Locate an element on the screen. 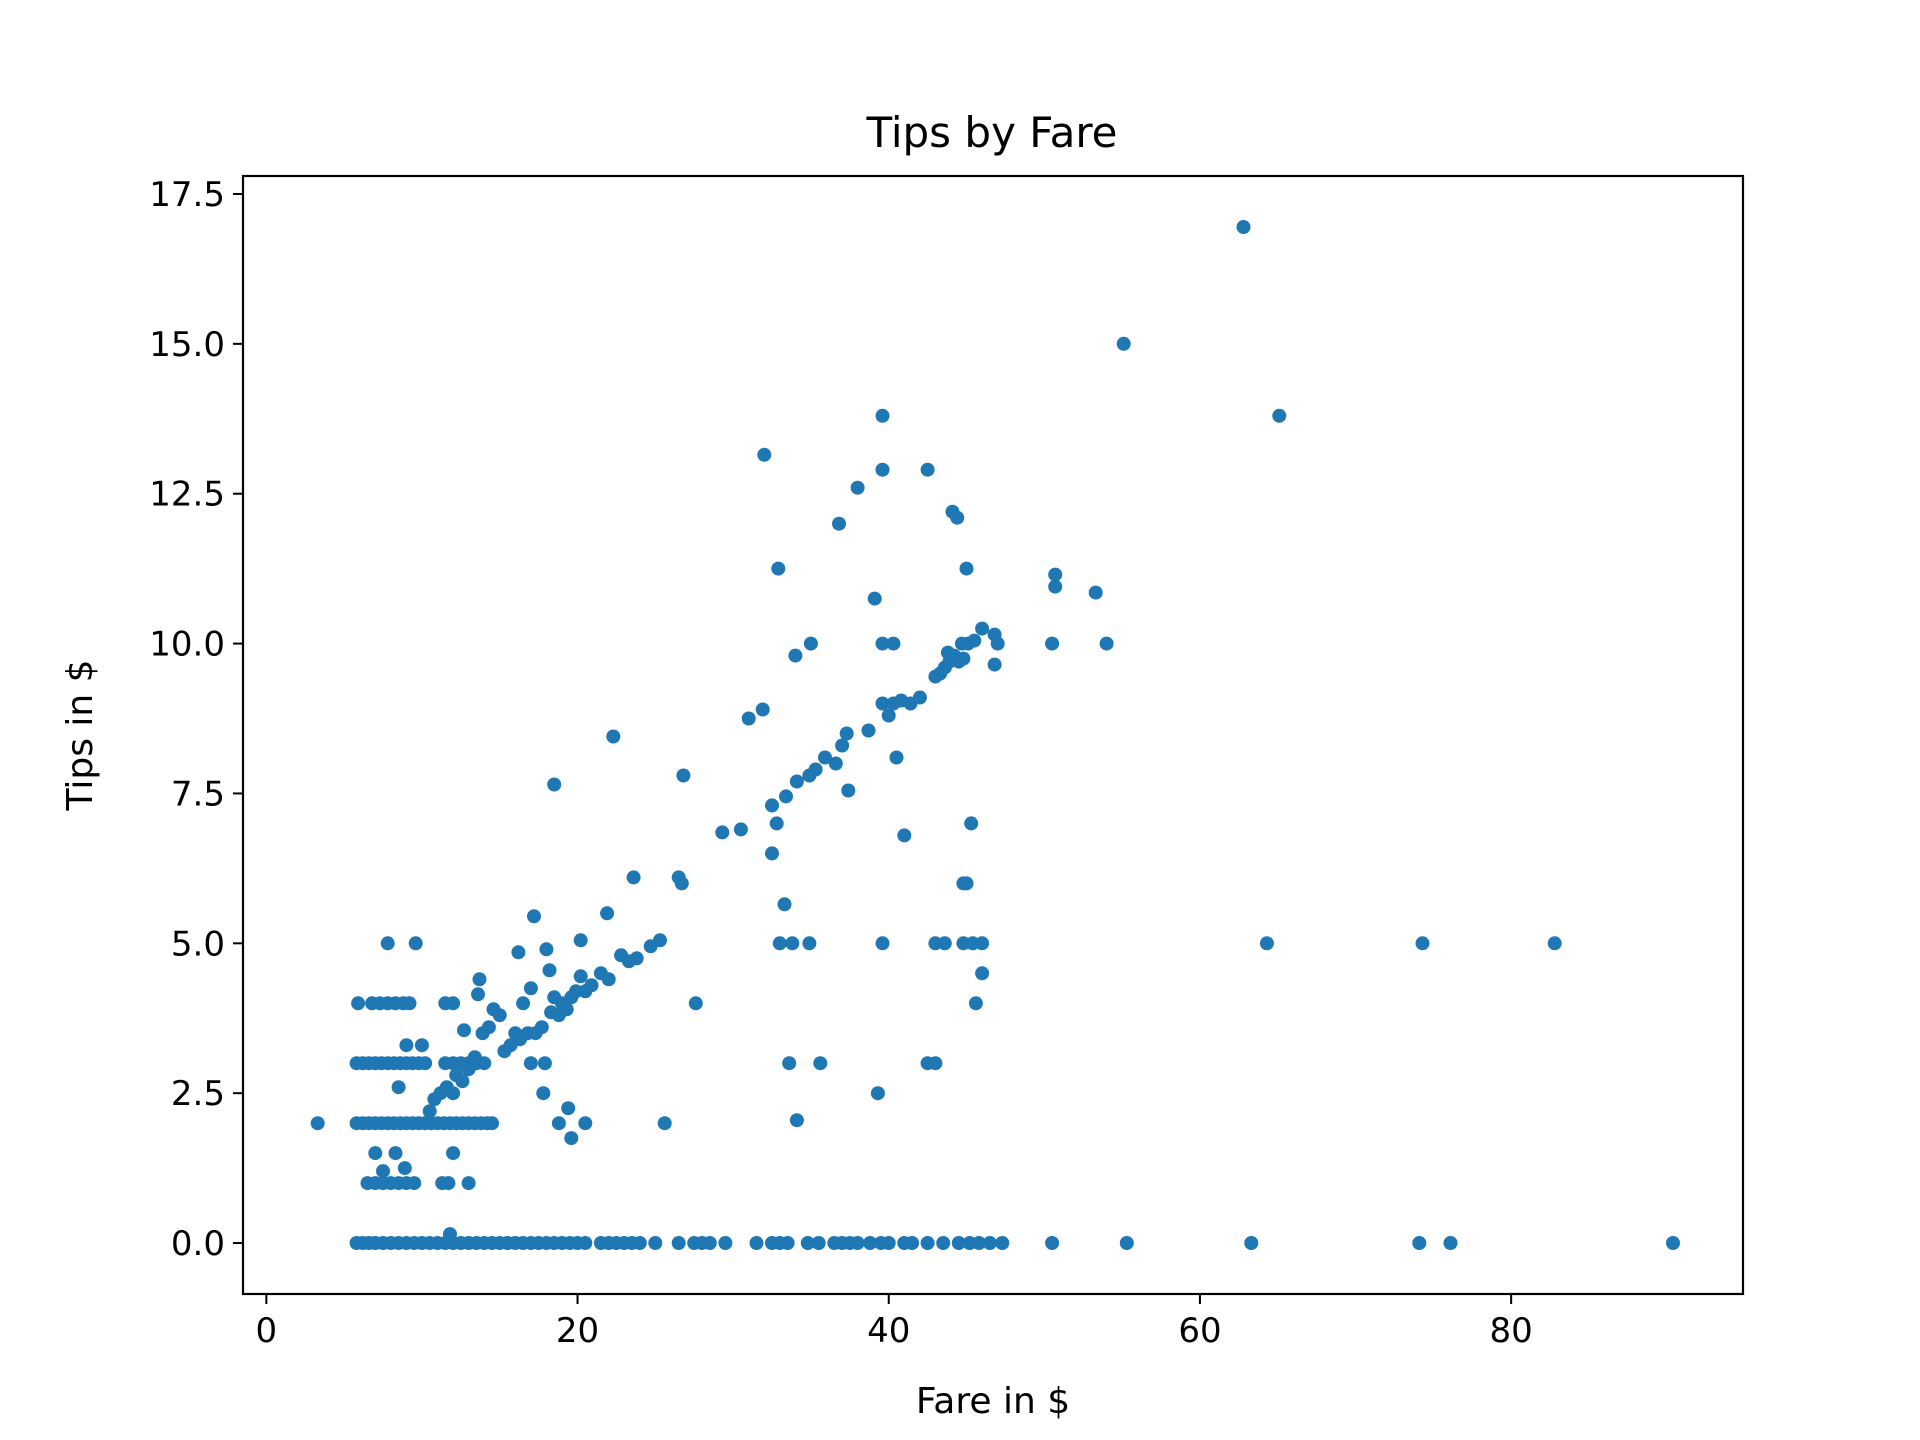 The height and width of the screenshot is (1440, 1920). y-tick-label: 17.5 is located at coordinates (187, 195).